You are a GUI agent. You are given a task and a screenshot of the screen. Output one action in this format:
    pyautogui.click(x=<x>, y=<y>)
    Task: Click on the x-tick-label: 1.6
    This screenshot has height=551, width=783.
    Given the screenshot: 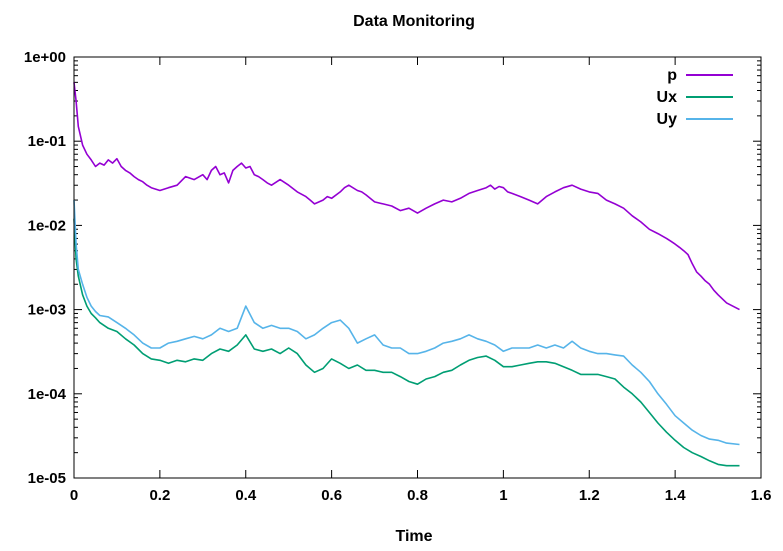 What is the action you would take?
    pyautogui.click(x=761, y=495)
    